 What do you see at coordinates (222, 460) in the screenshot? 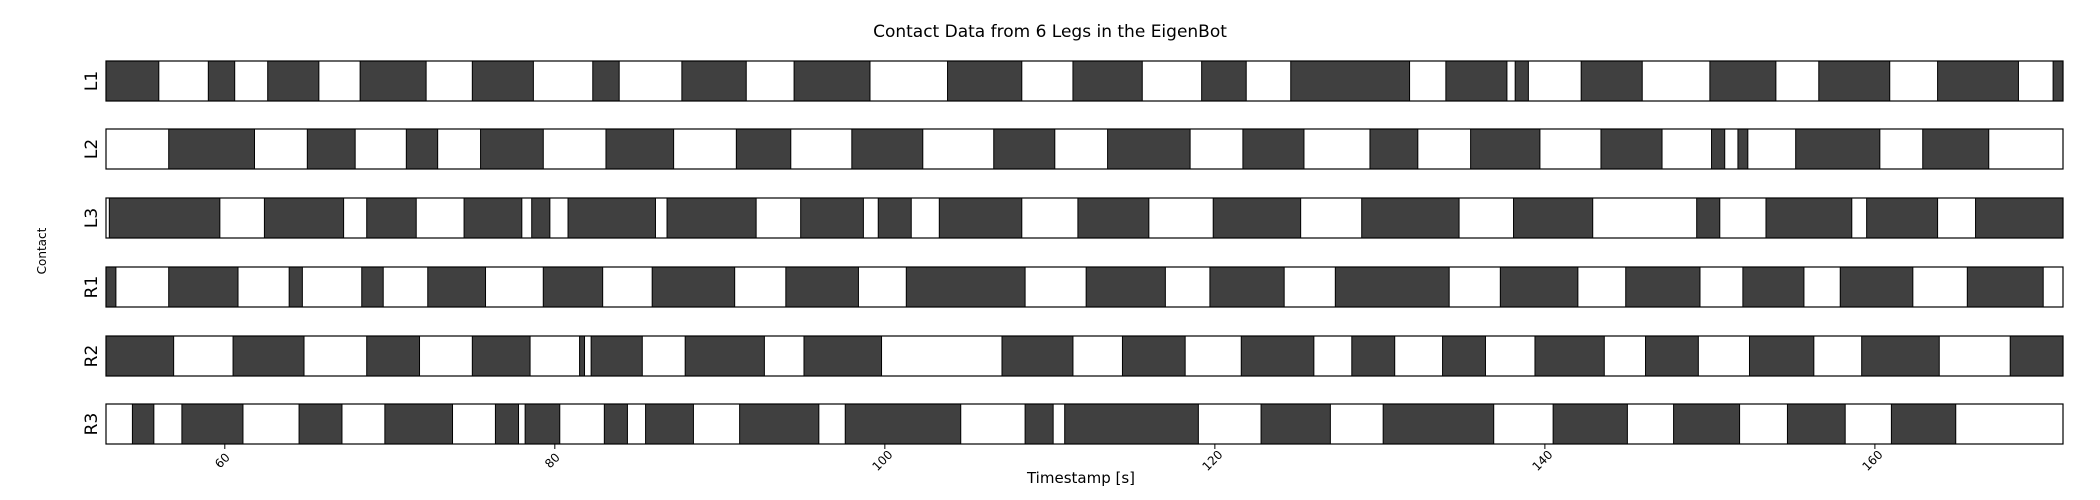
I see `x-tick-label: 60` at bounding box center [222, 460].